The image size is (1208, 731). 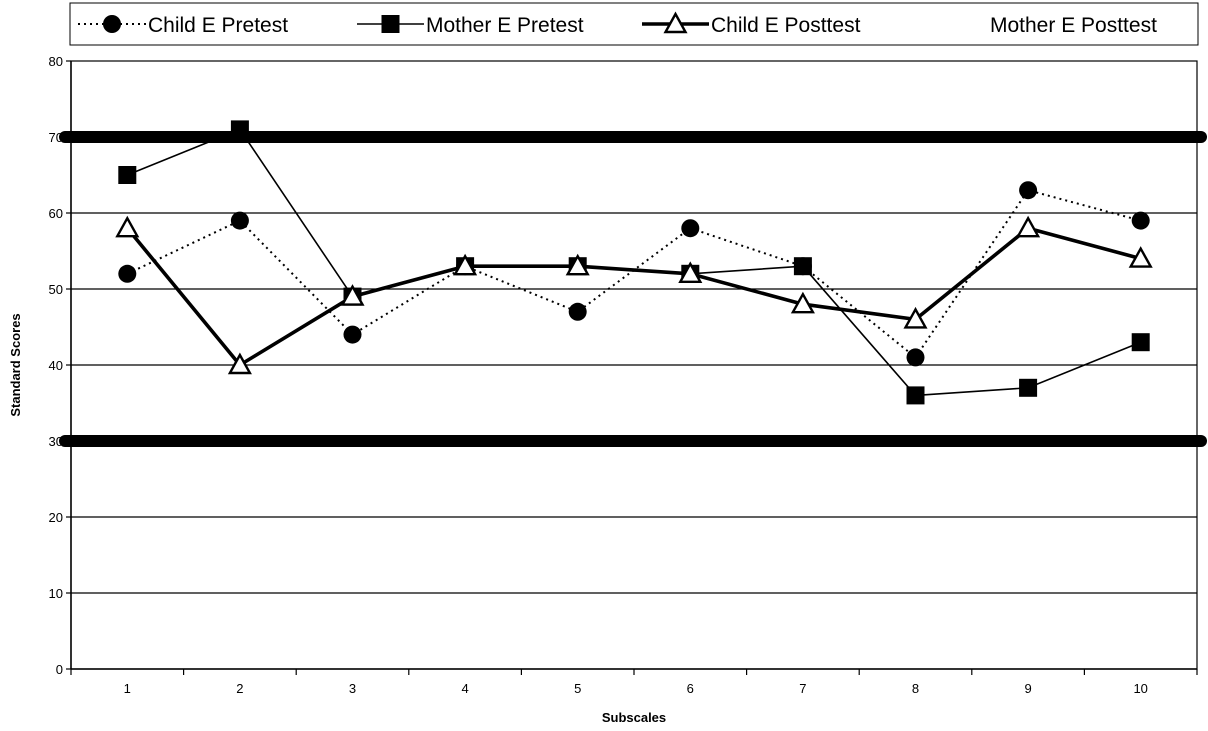 I want to click on x-tick-label: 10, so click(x=1140, y=688).